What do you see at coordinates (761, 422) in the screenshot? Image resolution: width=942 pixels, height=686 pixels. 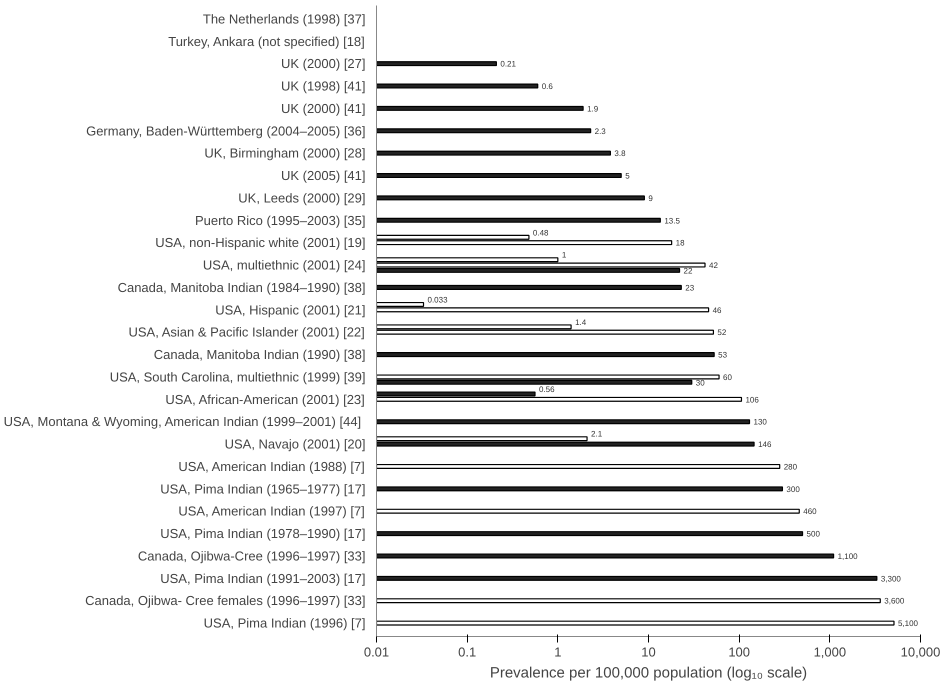 I see `data-label: 130` at bounding box center [761, 422].